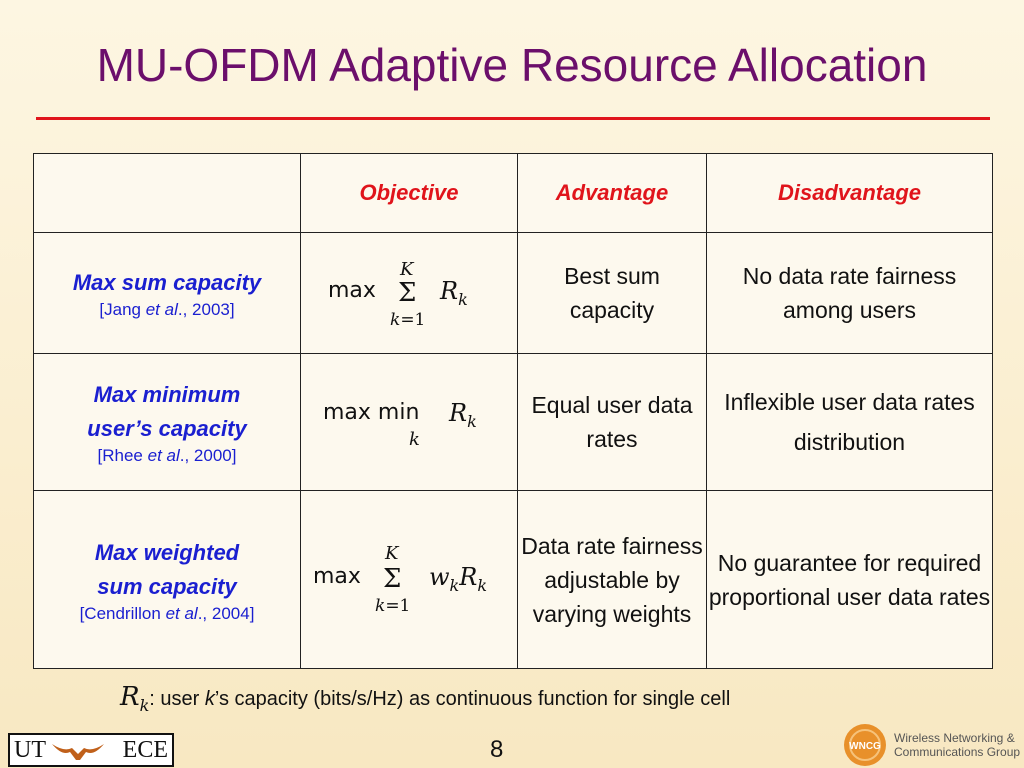 Image resolution: width=1024 pixels, height=768 pixels. What do you see at coordinates (513, 118) in the screenshot?
I see `title-underline` at bounding box center [513, 118].